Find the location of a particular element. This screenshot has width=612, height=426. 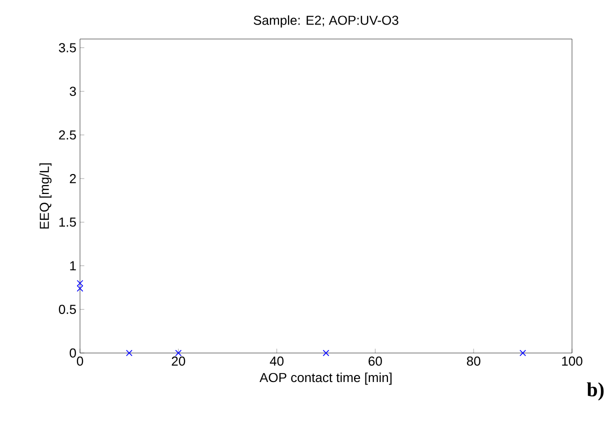

y-tick-label: 3.5 is located at coordinates (67, 47).